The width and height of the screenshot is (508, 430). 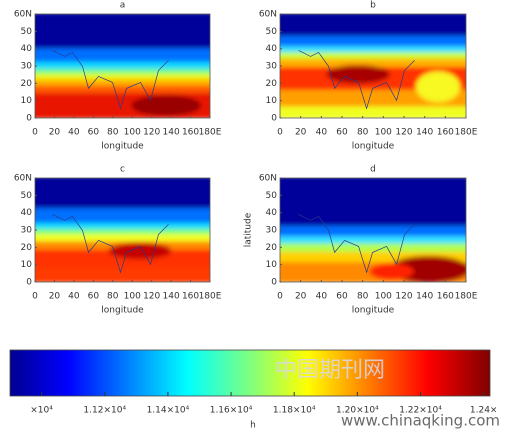 What do you see at coordinates (373, 6) in the screenshot?
I see `panel-title: b` at bounding box center [373, 6].